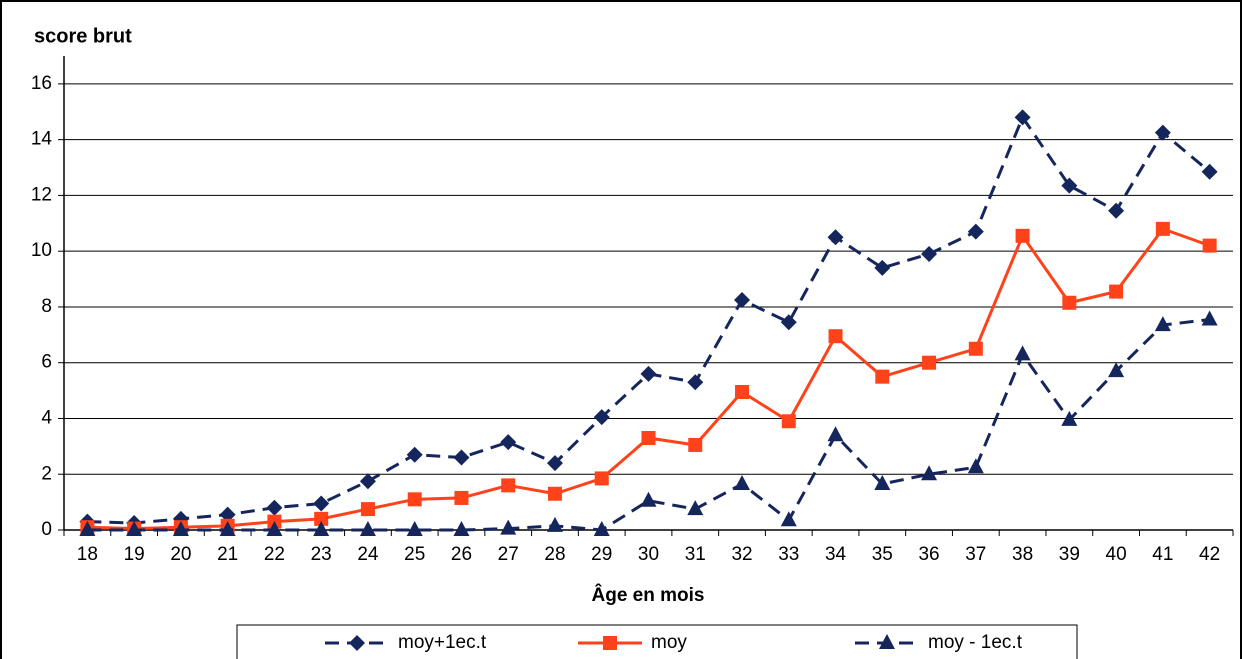 This screenshot has height=659, width=1242. Describe the element at coordinates (648, 554) in the screenshot. I see `x-tick-label: 30` at that location.